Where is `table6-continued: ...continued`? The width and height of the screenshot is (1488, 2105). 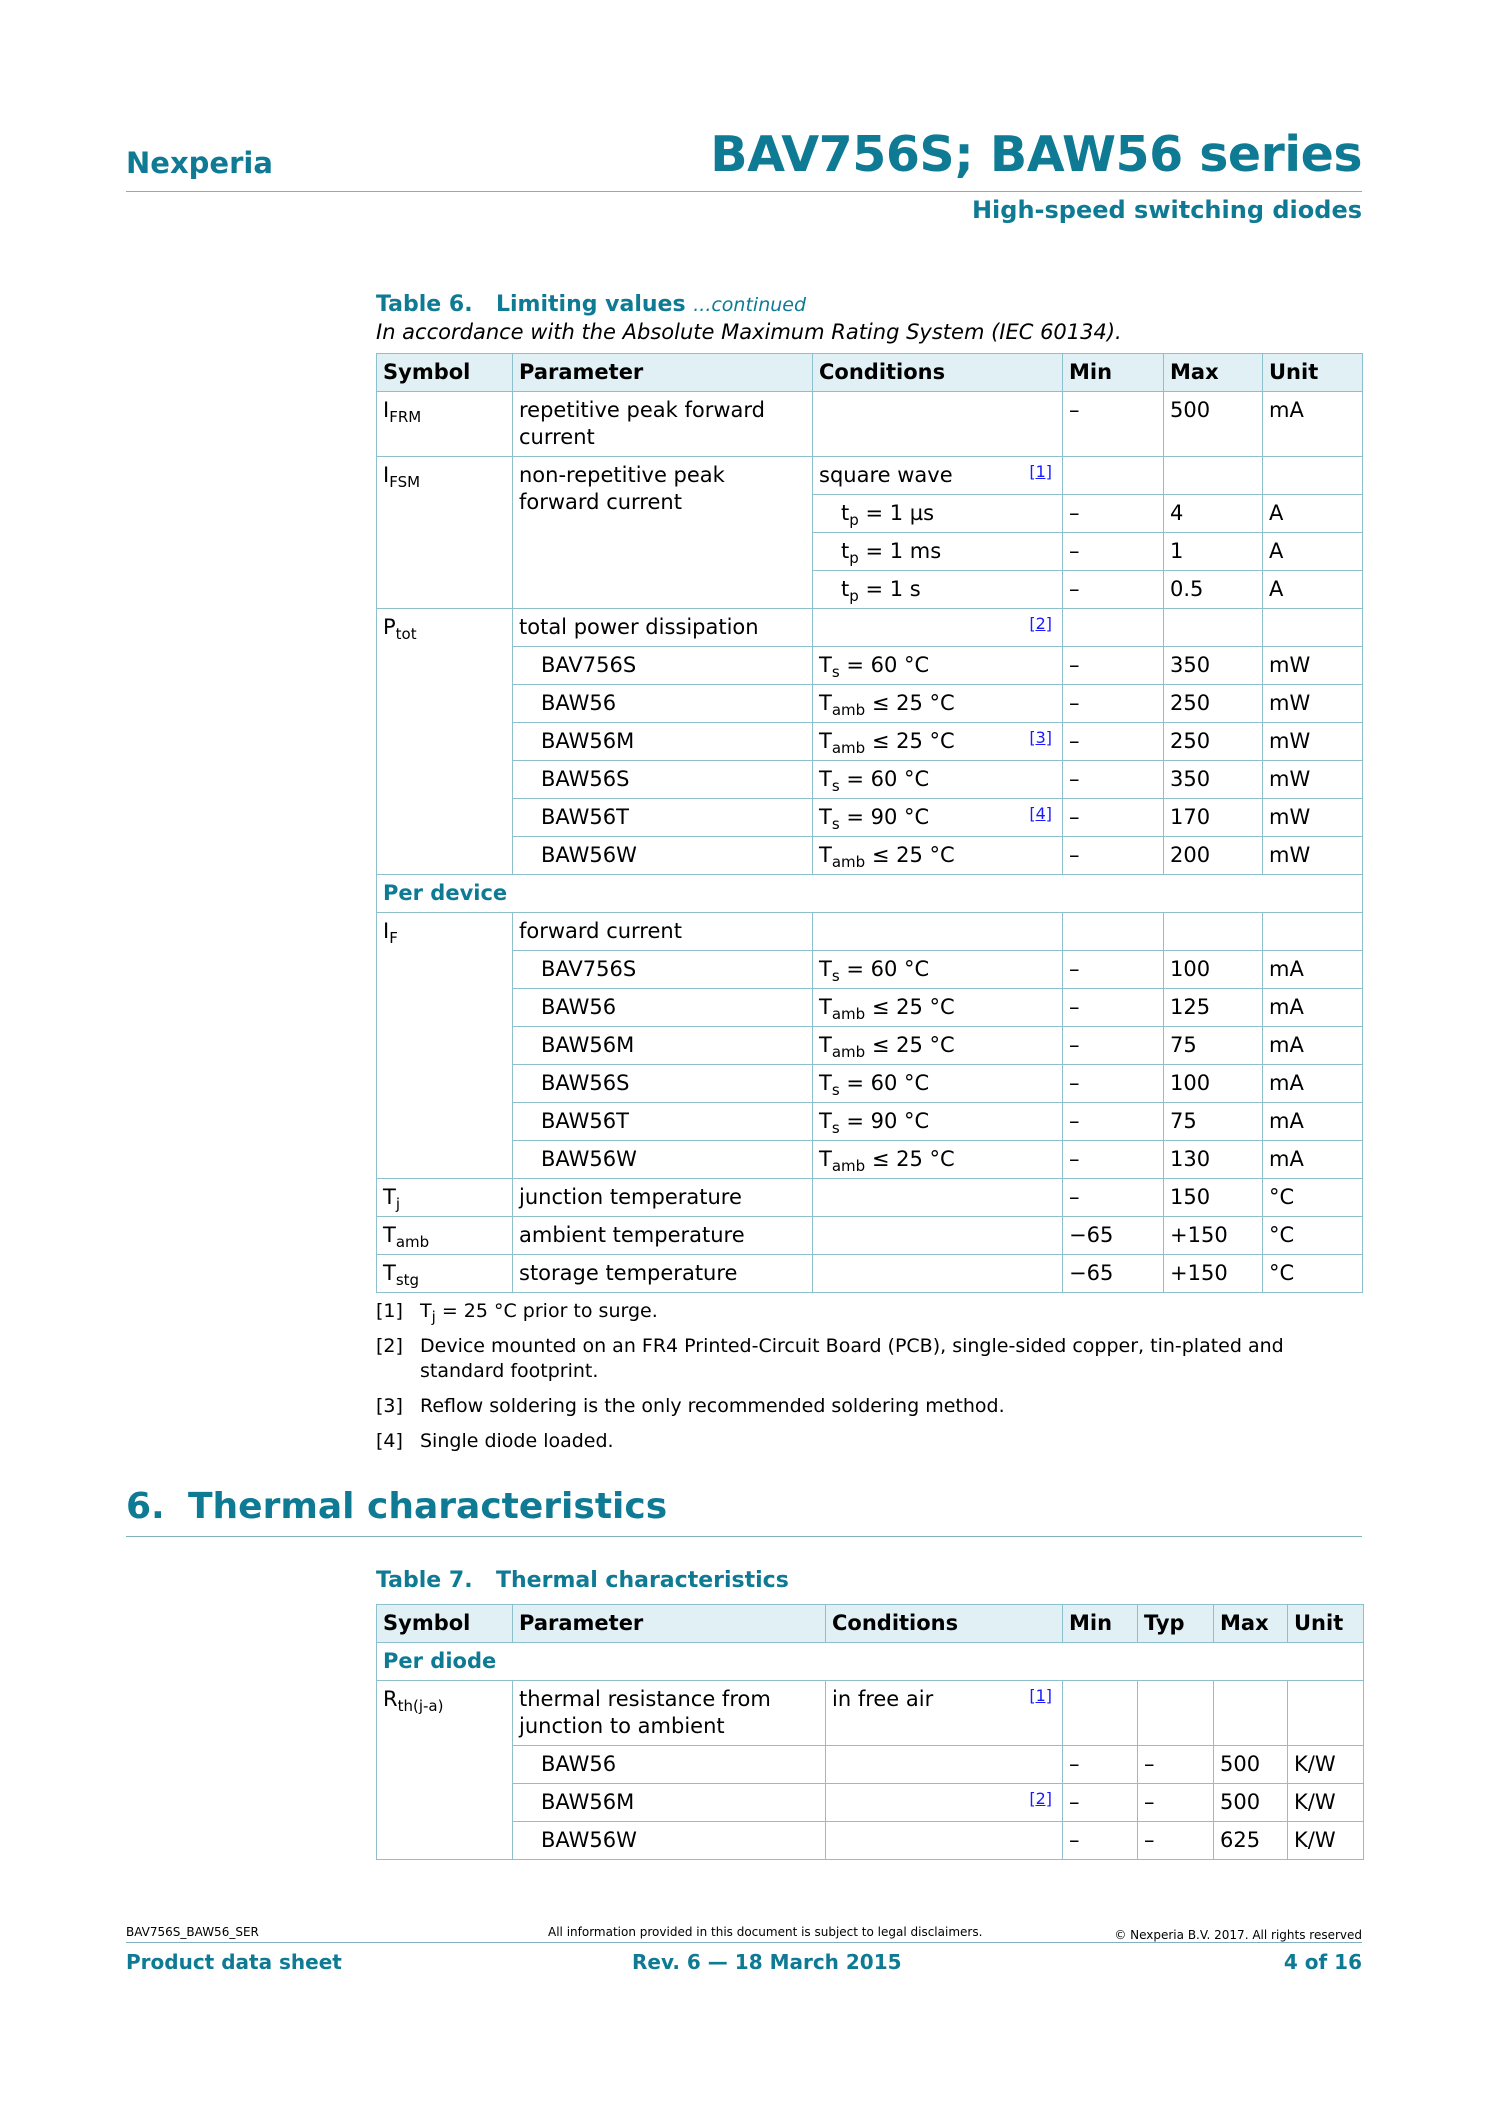 table6-continued: ...continued is located at coordinates (750, 305).